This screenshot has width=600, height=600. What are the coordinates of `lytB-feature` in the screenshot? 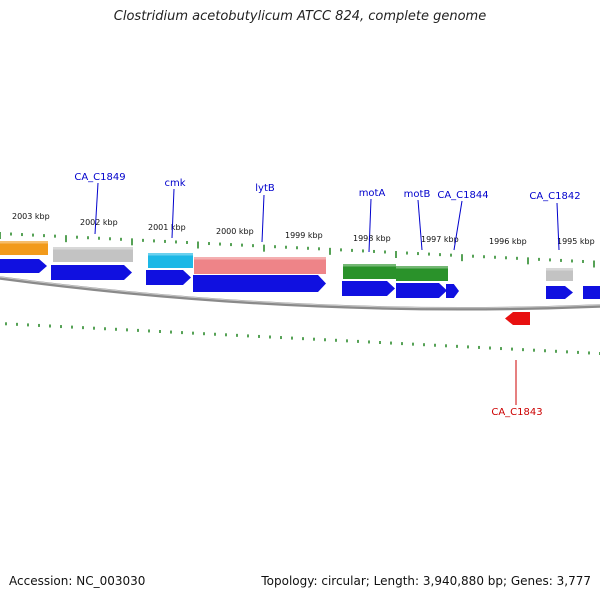 It's located at (260, 265).